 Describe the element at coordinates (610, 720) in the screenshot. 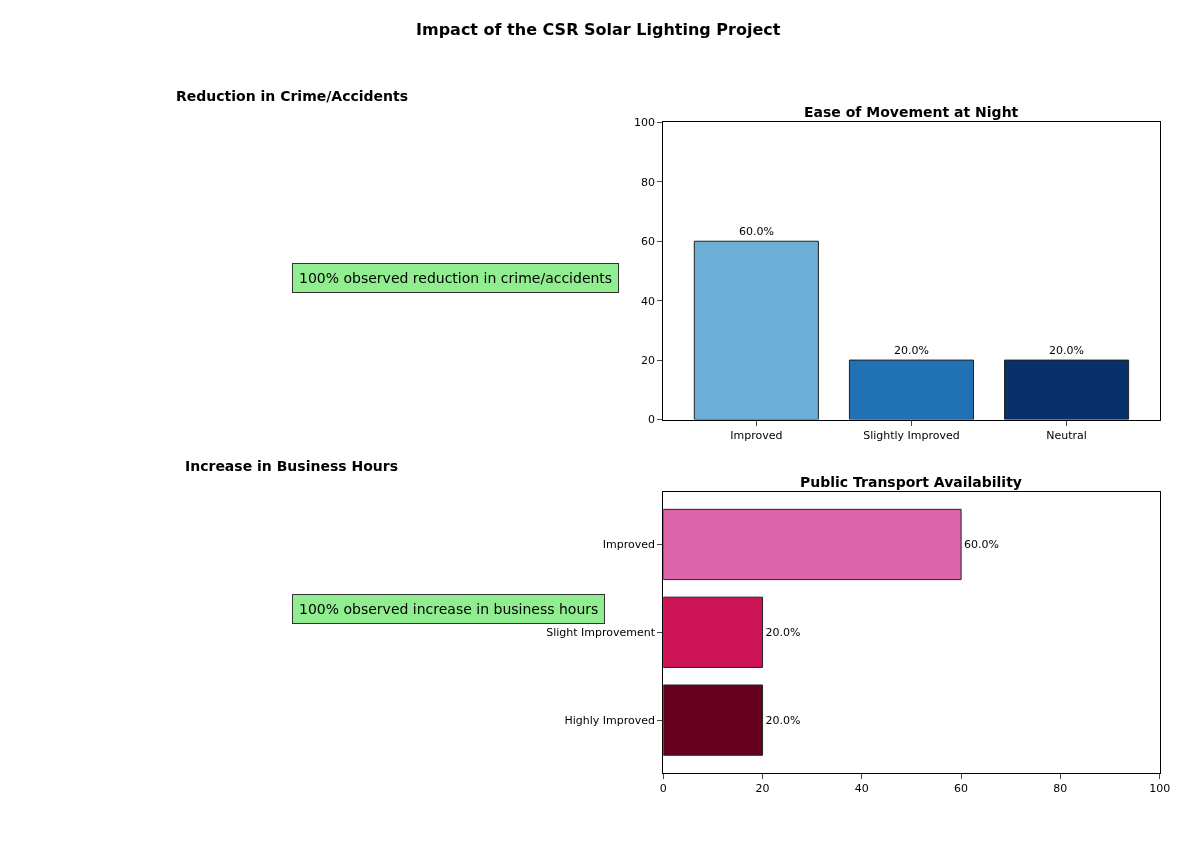

I see `y-tick-label: Highly Improved` at that location.